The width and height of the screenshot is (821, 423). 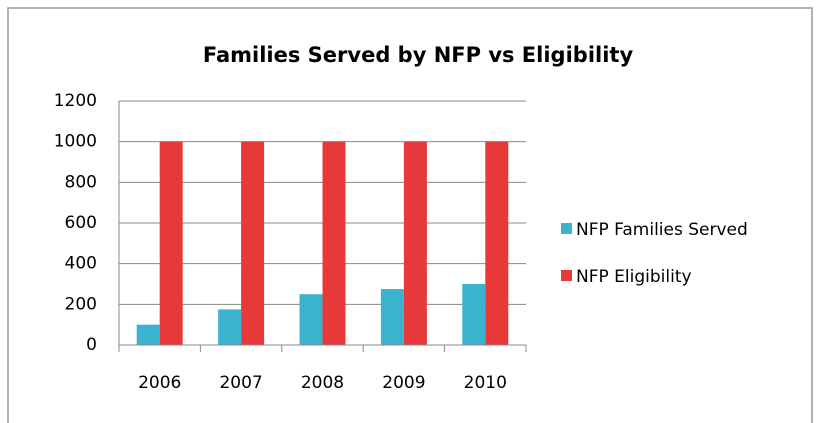 I want to click on x-tick-label: 2007, so click(x=240, y=383).